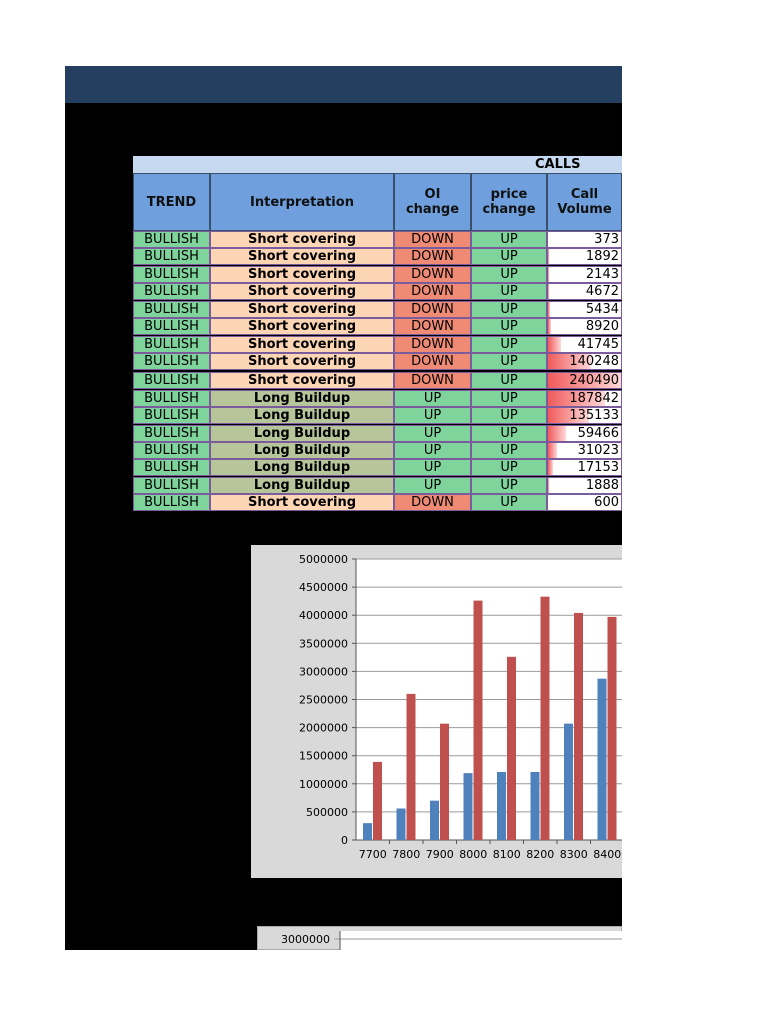 Image resolution: width=768 pixels, height=1024 pixels. I want to click on call-volume-cell: 59466, so click(584, 433).